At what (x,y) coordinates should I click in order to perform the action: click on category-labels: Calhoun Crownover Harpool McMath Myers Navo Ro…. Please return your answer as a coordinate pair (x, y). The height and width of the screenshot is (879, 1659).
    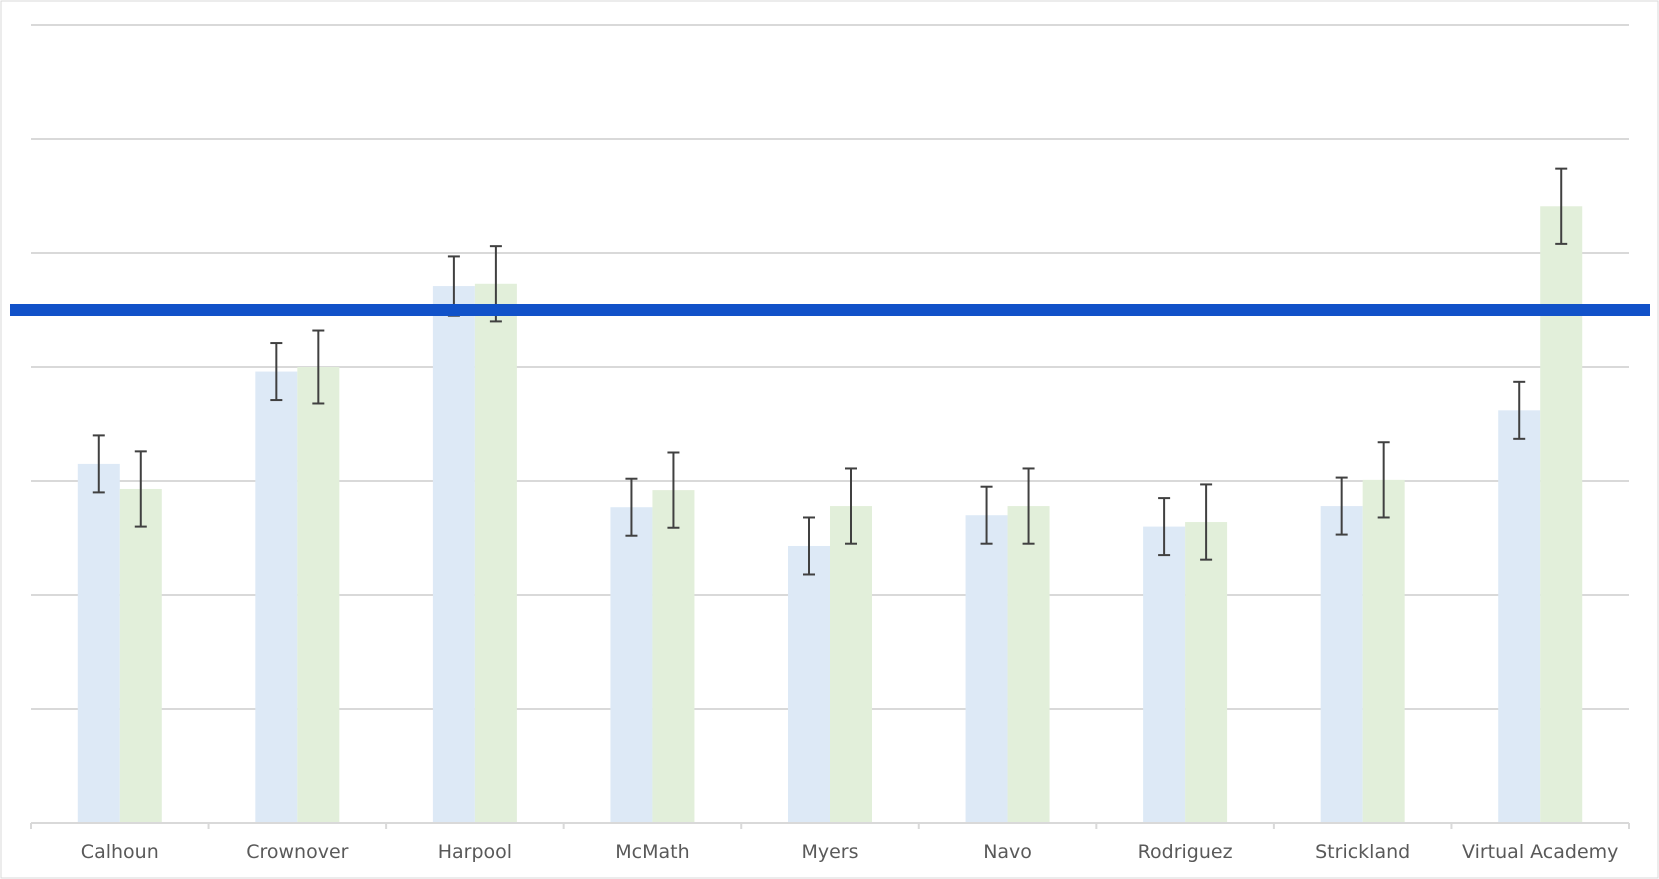
    Looking at the image, I should click on (850, 852).